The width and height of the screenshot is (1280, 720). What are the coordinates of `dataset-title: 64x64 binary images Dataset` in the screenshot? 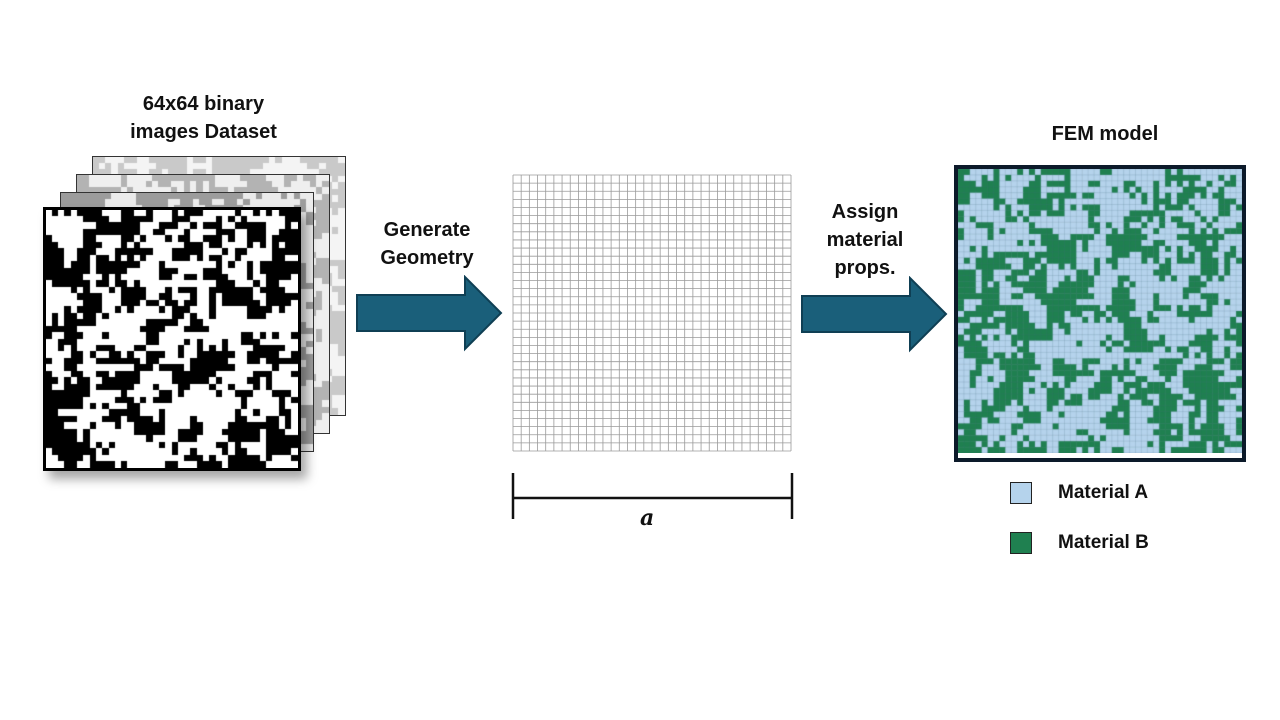 It's located at (203, 118).